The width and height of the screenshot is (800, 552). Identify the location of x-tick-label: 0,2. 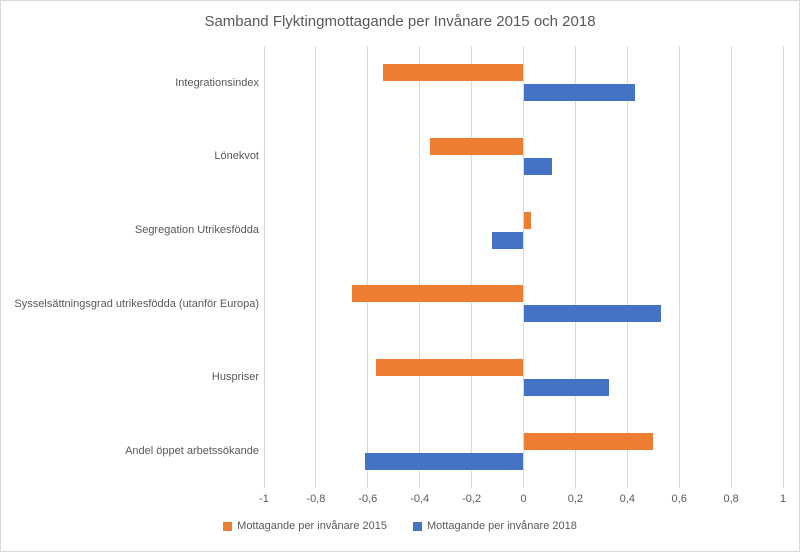
(575, 499).